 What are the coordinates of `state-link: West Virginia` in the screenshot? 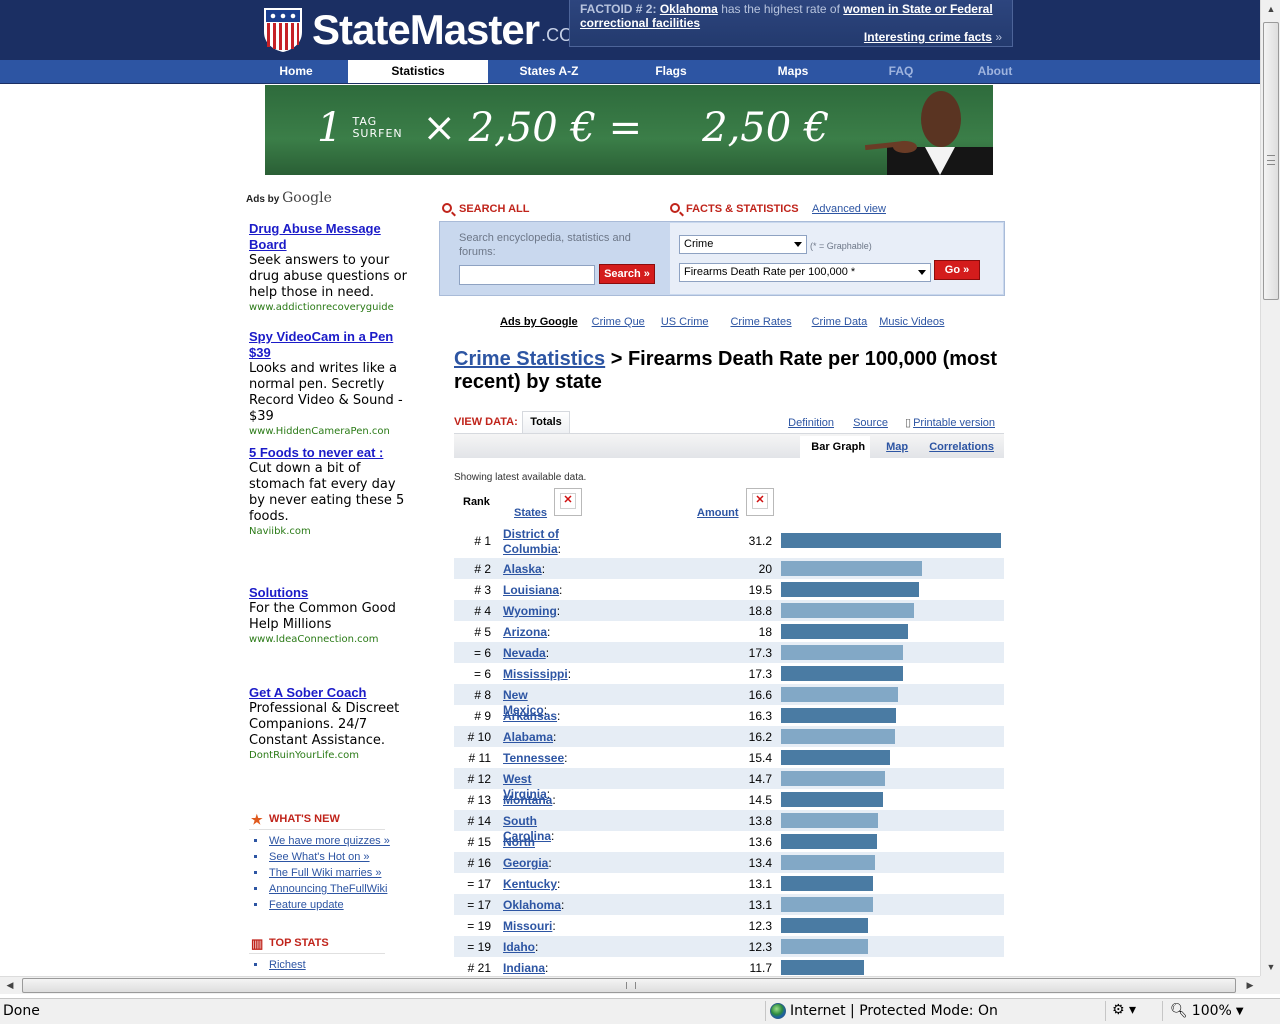 It's located at (525, 786).